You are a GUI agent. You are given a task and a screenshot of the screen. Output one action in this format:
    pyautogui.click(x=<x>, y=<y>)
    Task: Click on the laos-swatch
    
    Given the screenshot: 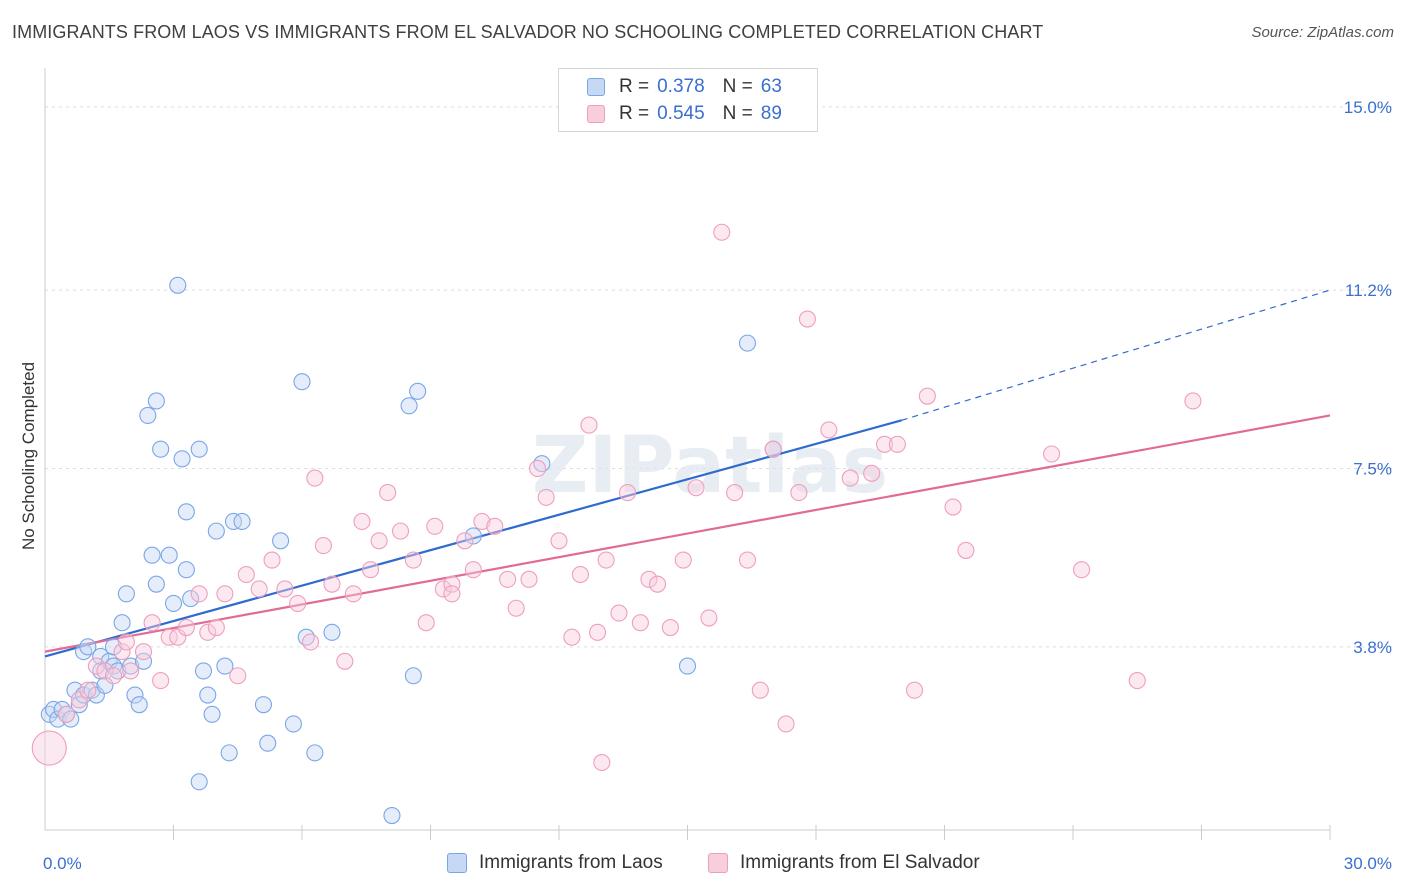 What is the action you would take?
    pyautogui.click(x=596, y=87)
    